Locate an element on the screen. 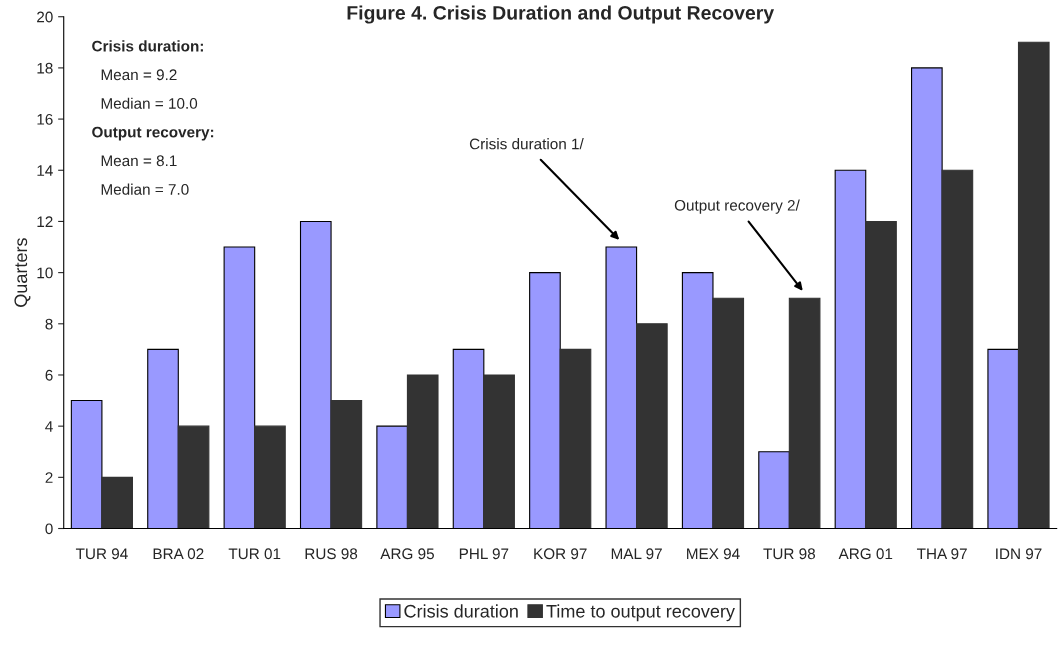 This screenshot has height=669, width=1062. legend-label: Crisis duration is located at coordinates (461, 611).